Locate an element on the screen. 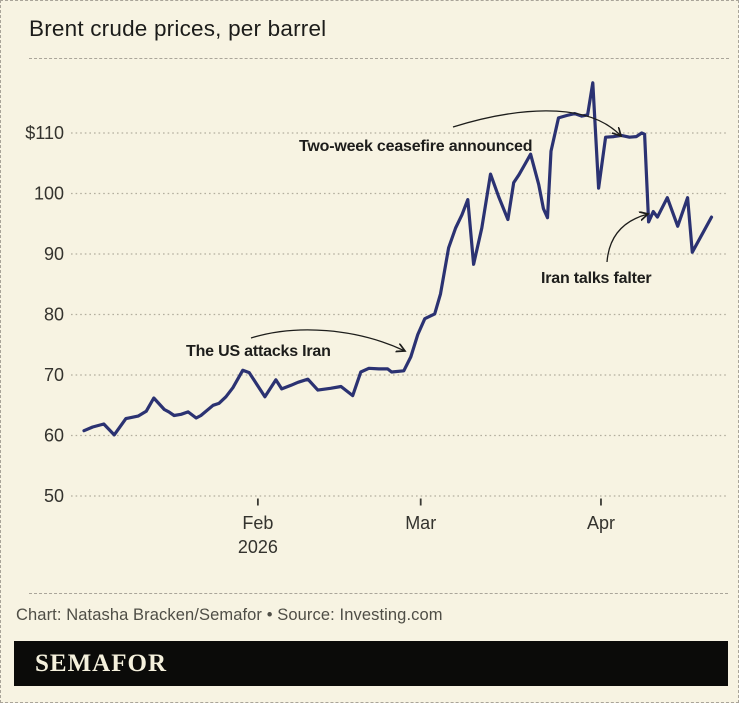 The image size is (739, 703). footer-separator is located at coordinates (378, 593).